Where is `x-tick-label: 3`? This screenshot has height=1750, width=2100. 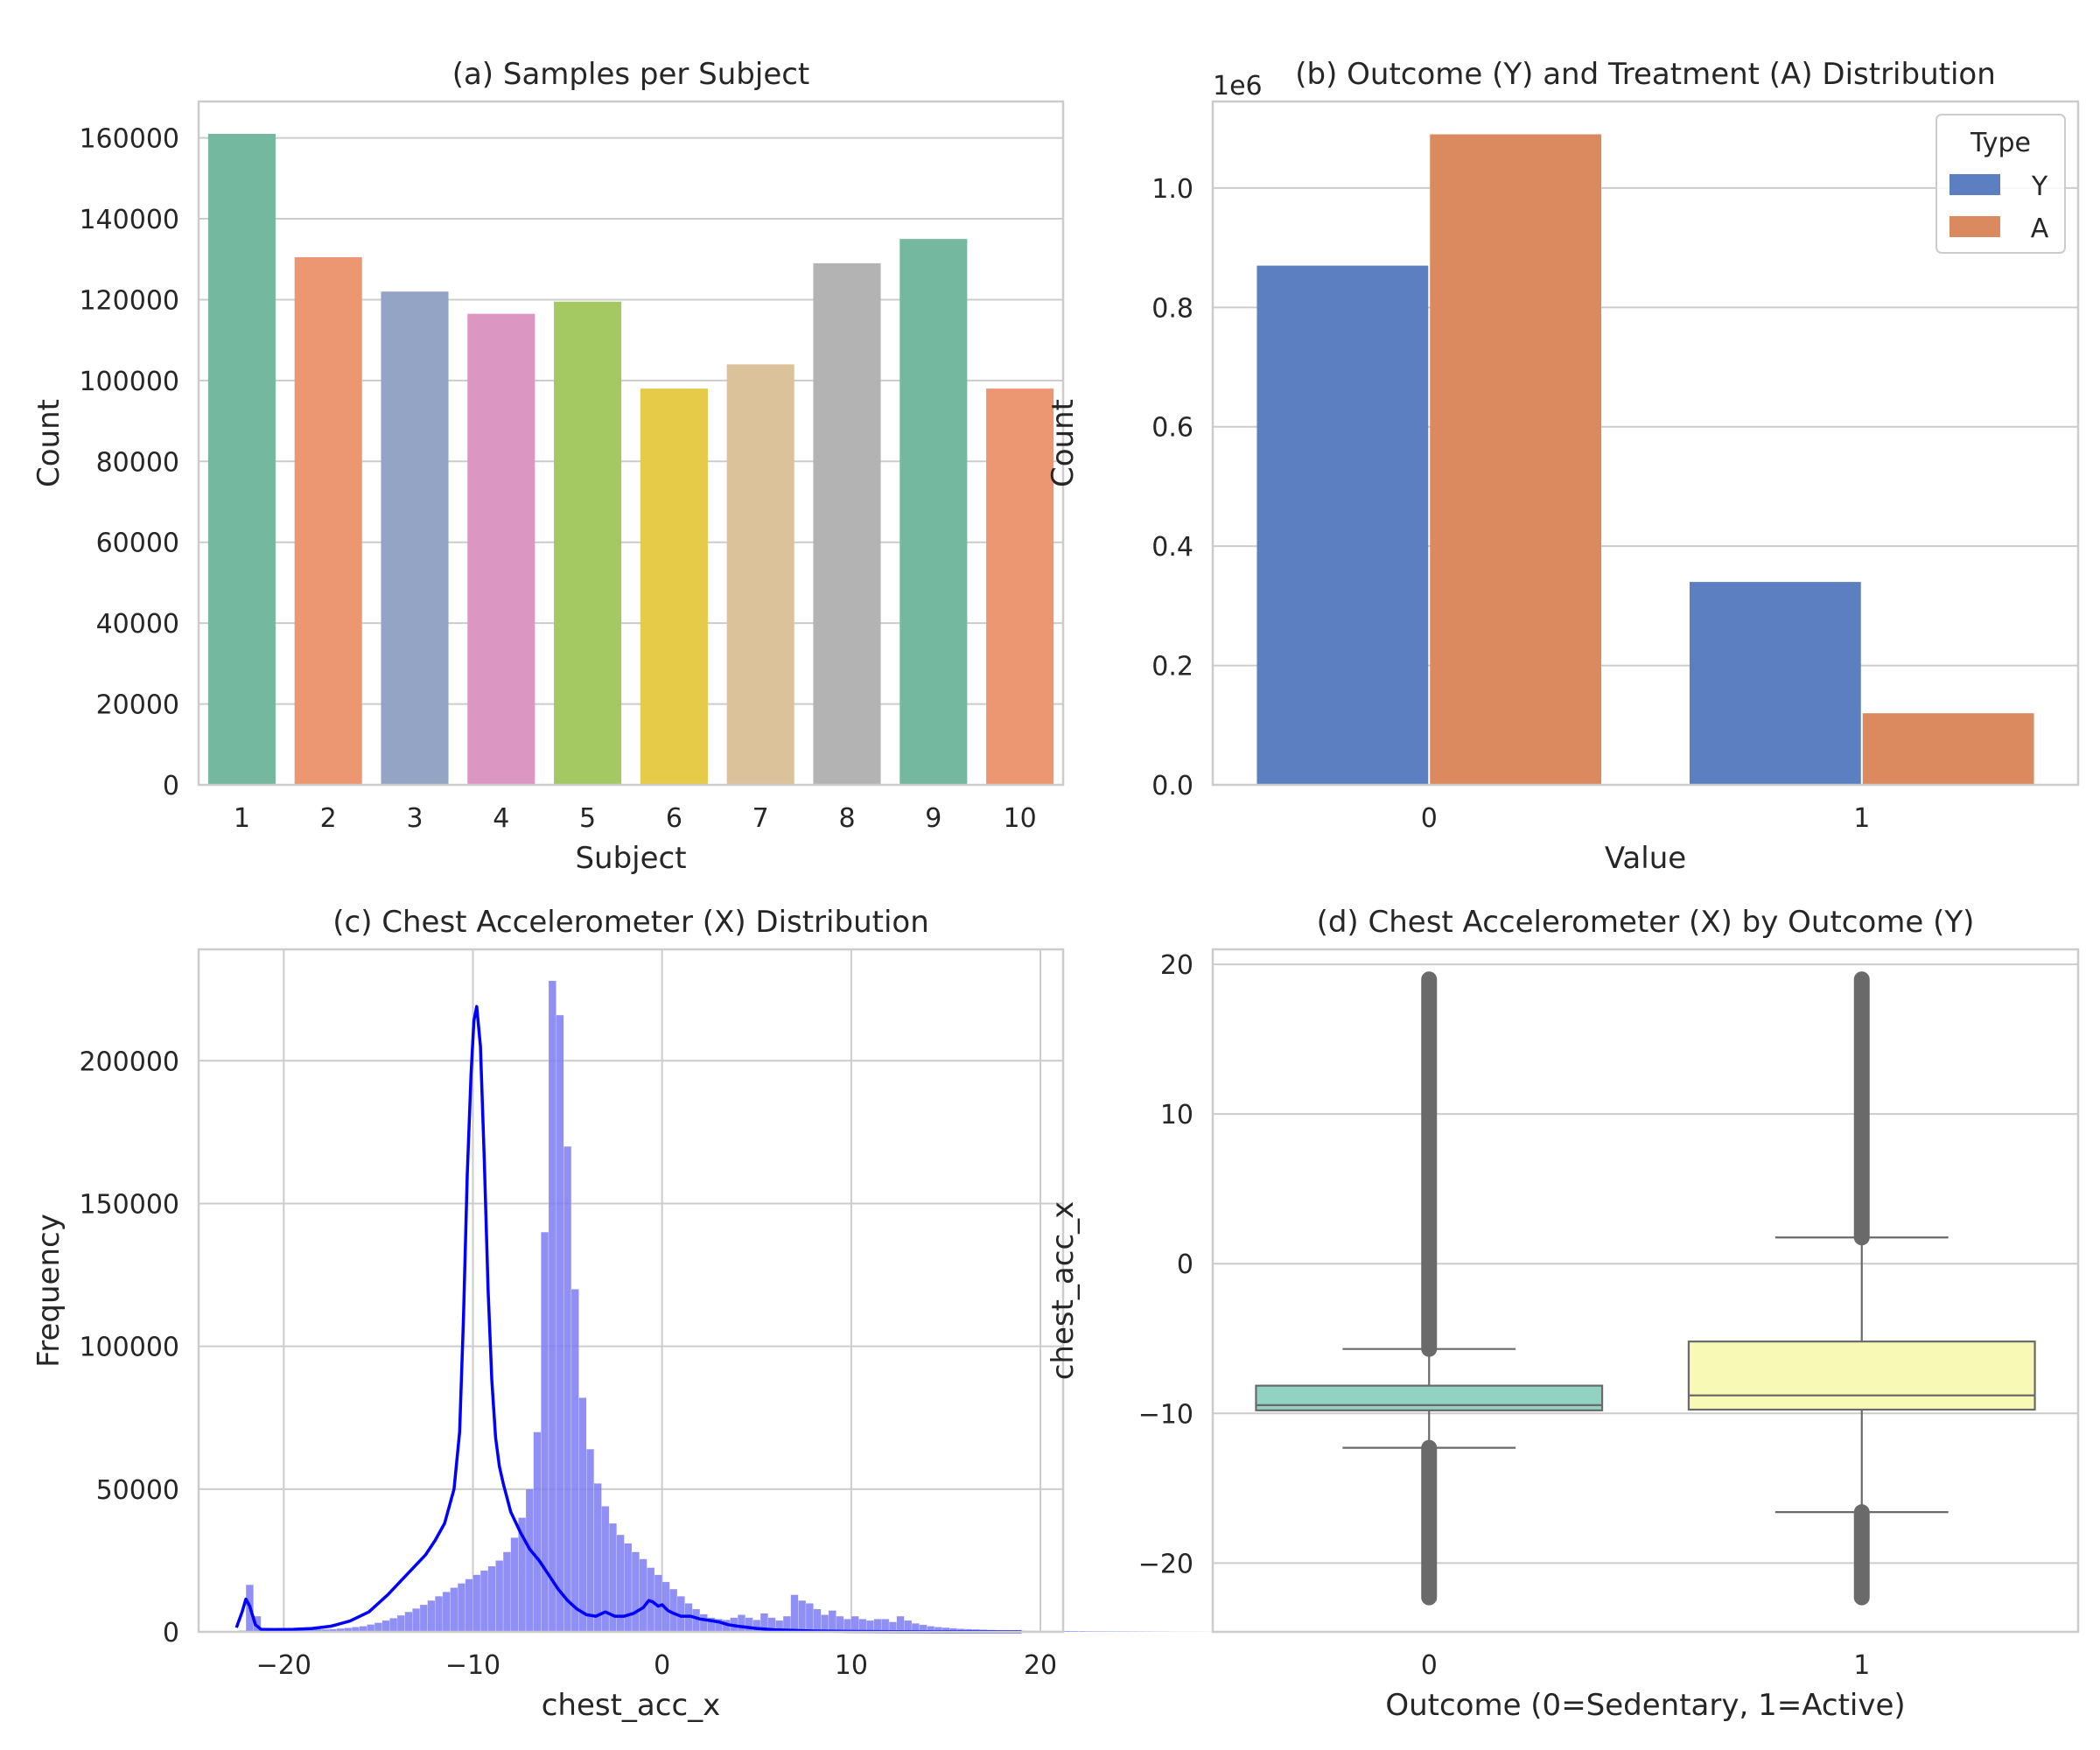
x-tick-label: 3 is located at coordinates (414, 818).